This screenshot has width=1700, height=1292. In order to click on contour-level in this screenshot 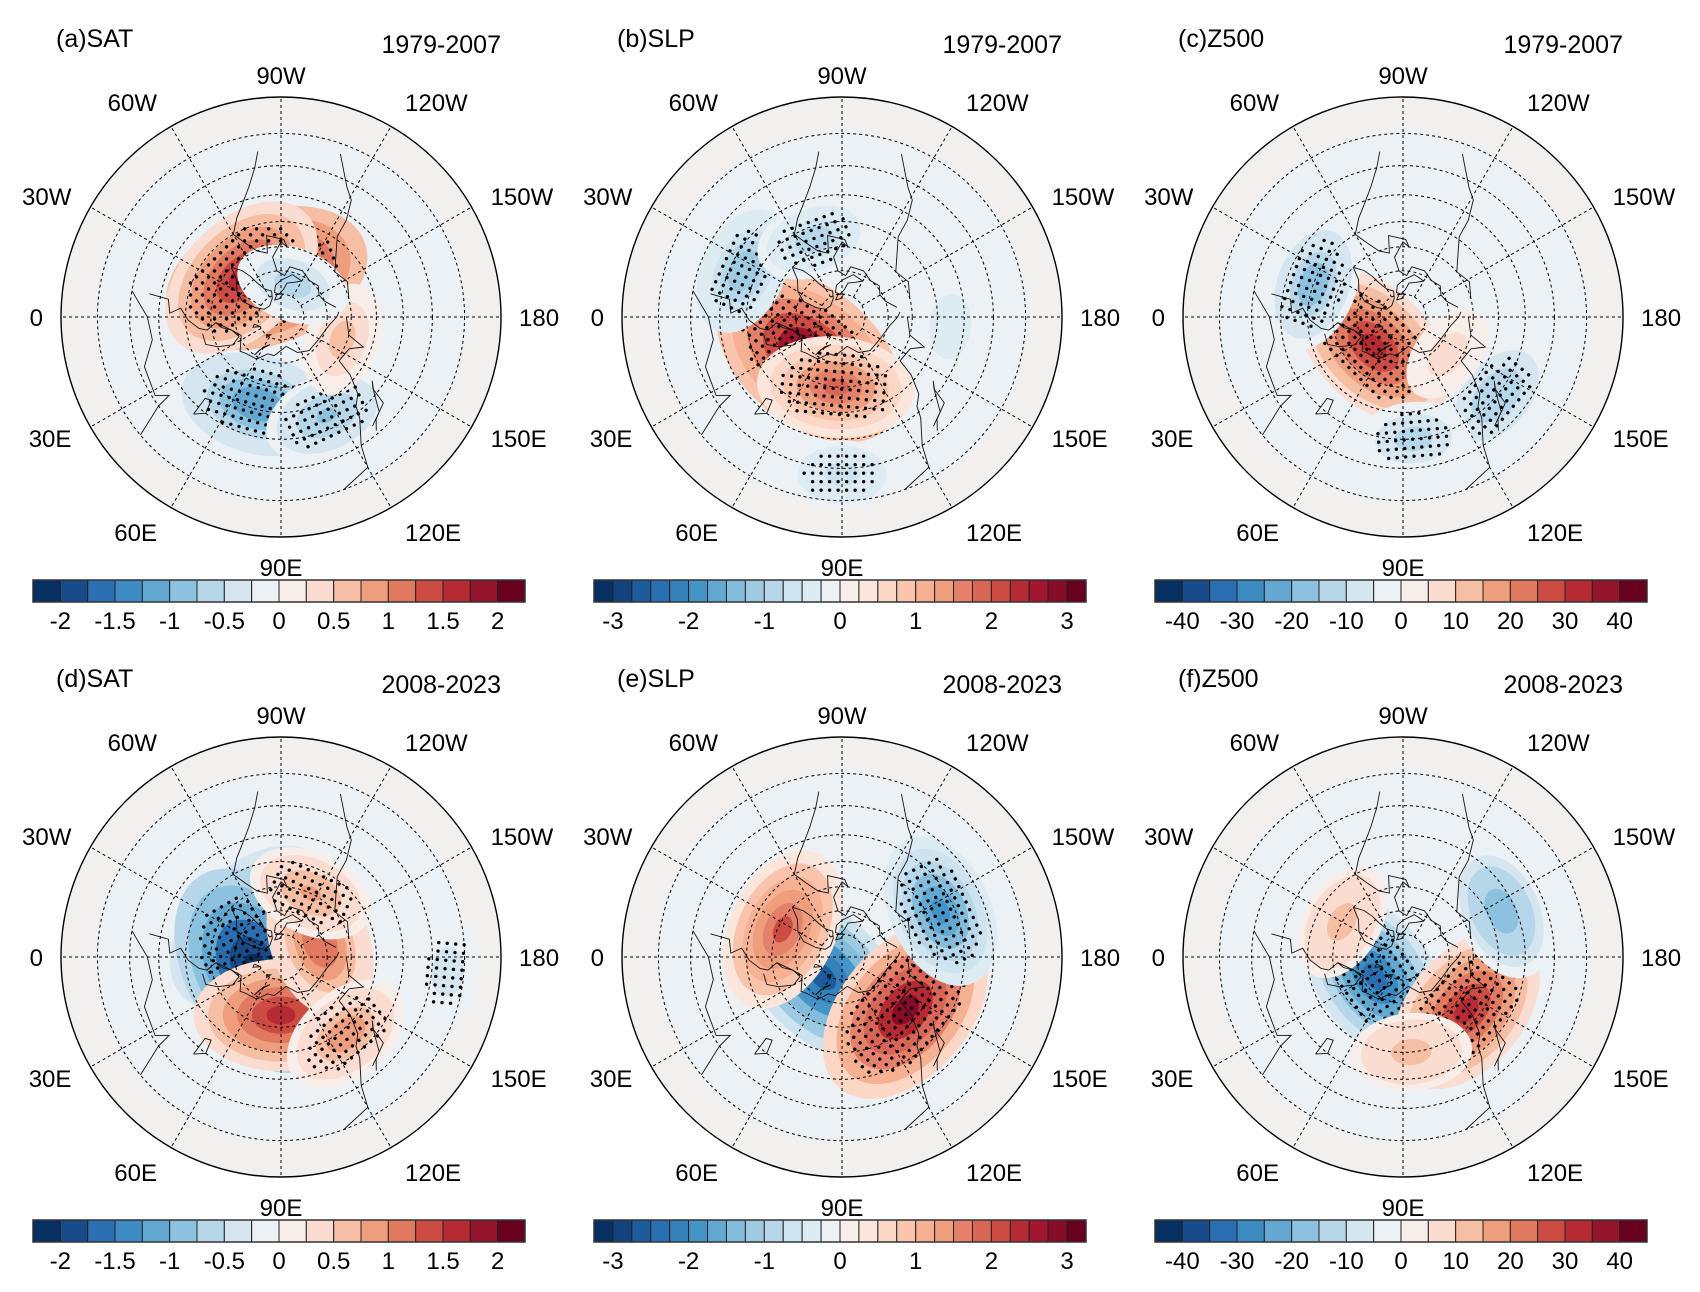, I will do `click(257, 404)`.